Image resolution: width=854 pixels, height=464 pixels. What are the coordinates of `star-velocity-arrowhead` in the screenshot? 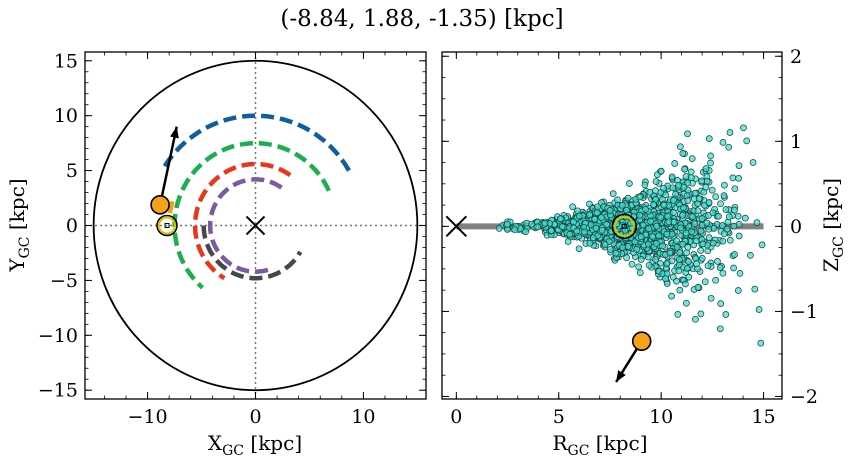 It's located at (174, 132).